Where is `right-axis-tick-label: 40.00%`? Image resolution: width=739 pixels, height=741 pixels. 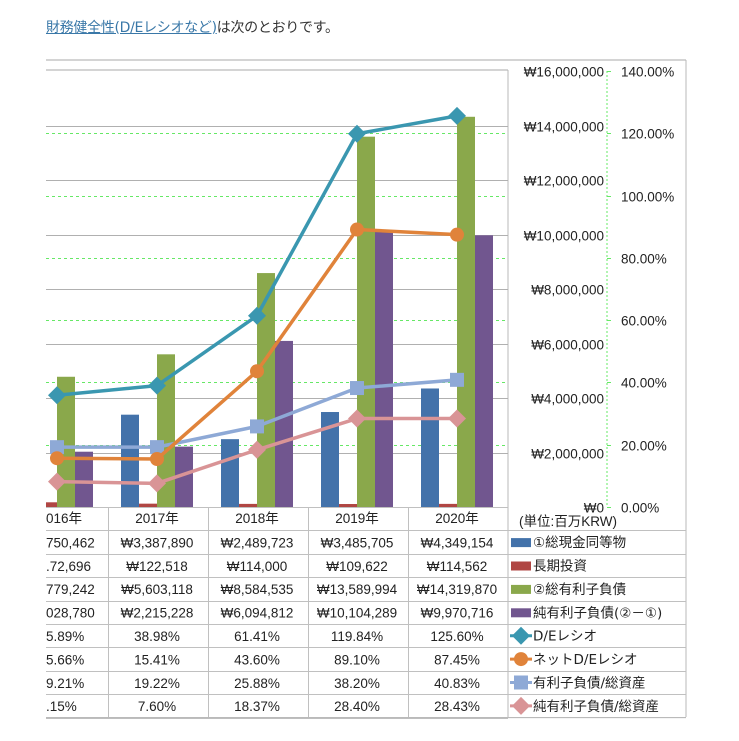
right-axis-tick-label: 40.00% is located at coordinates (644, 383).